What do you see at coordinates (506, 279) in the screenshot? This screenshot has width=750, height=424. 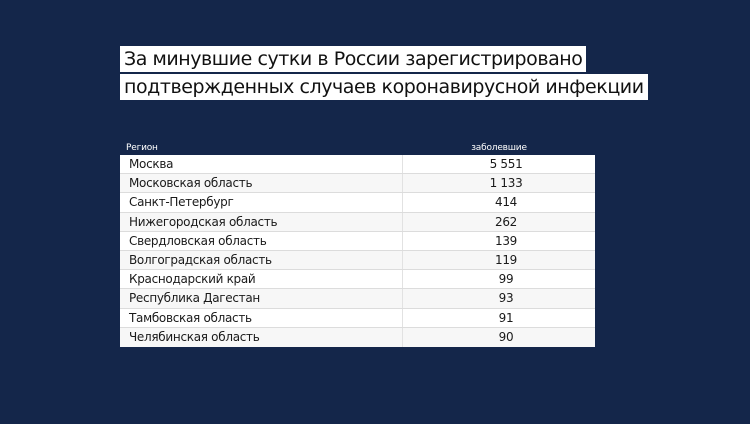 I see `cases-cell: 99` at bounding box center [506, 279].